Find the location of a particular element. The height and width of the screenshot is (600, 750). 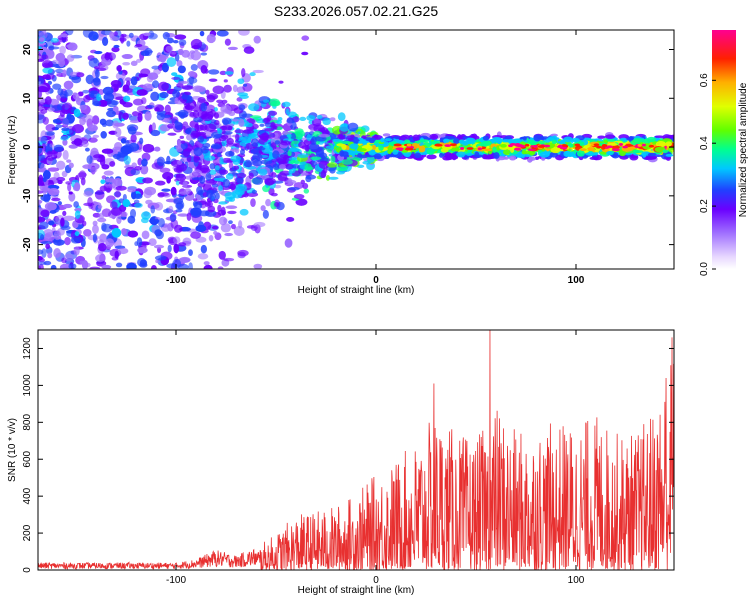

spectrogram-ytick-label: 10 is located at coordinates (27, 98).